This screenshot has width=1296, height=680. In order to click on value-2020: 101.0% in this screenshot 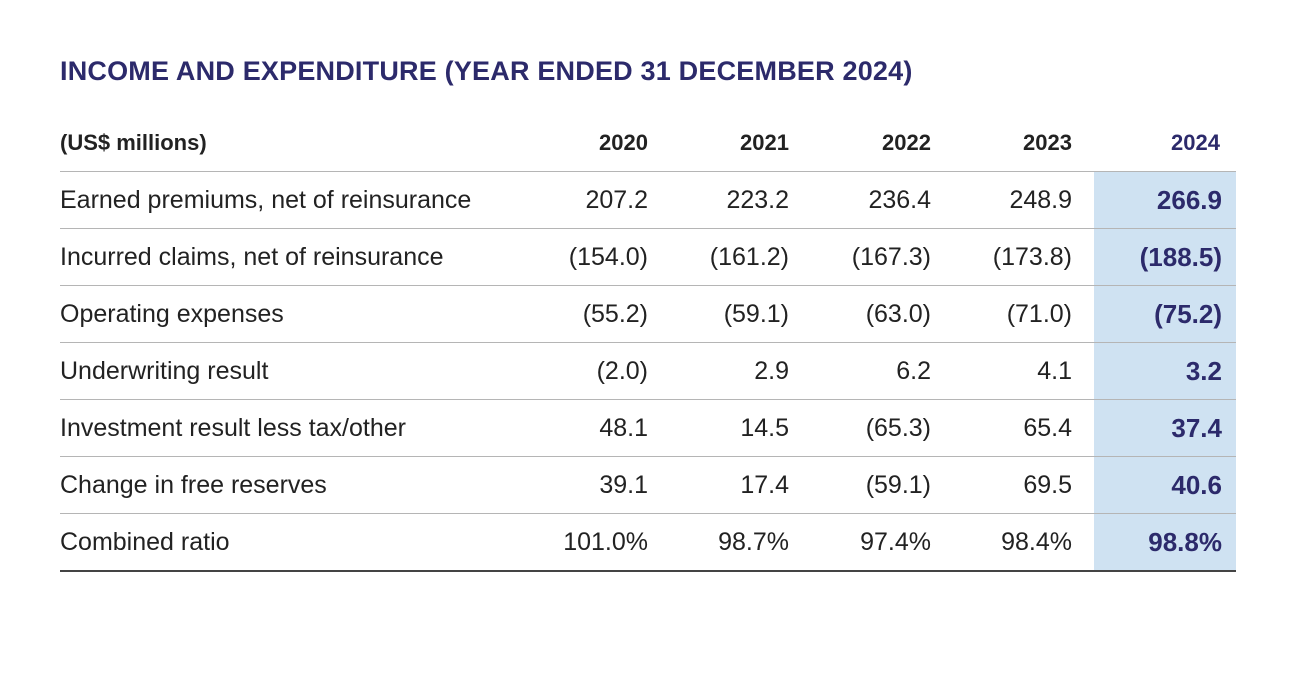, I will do `click(605, 541)`.